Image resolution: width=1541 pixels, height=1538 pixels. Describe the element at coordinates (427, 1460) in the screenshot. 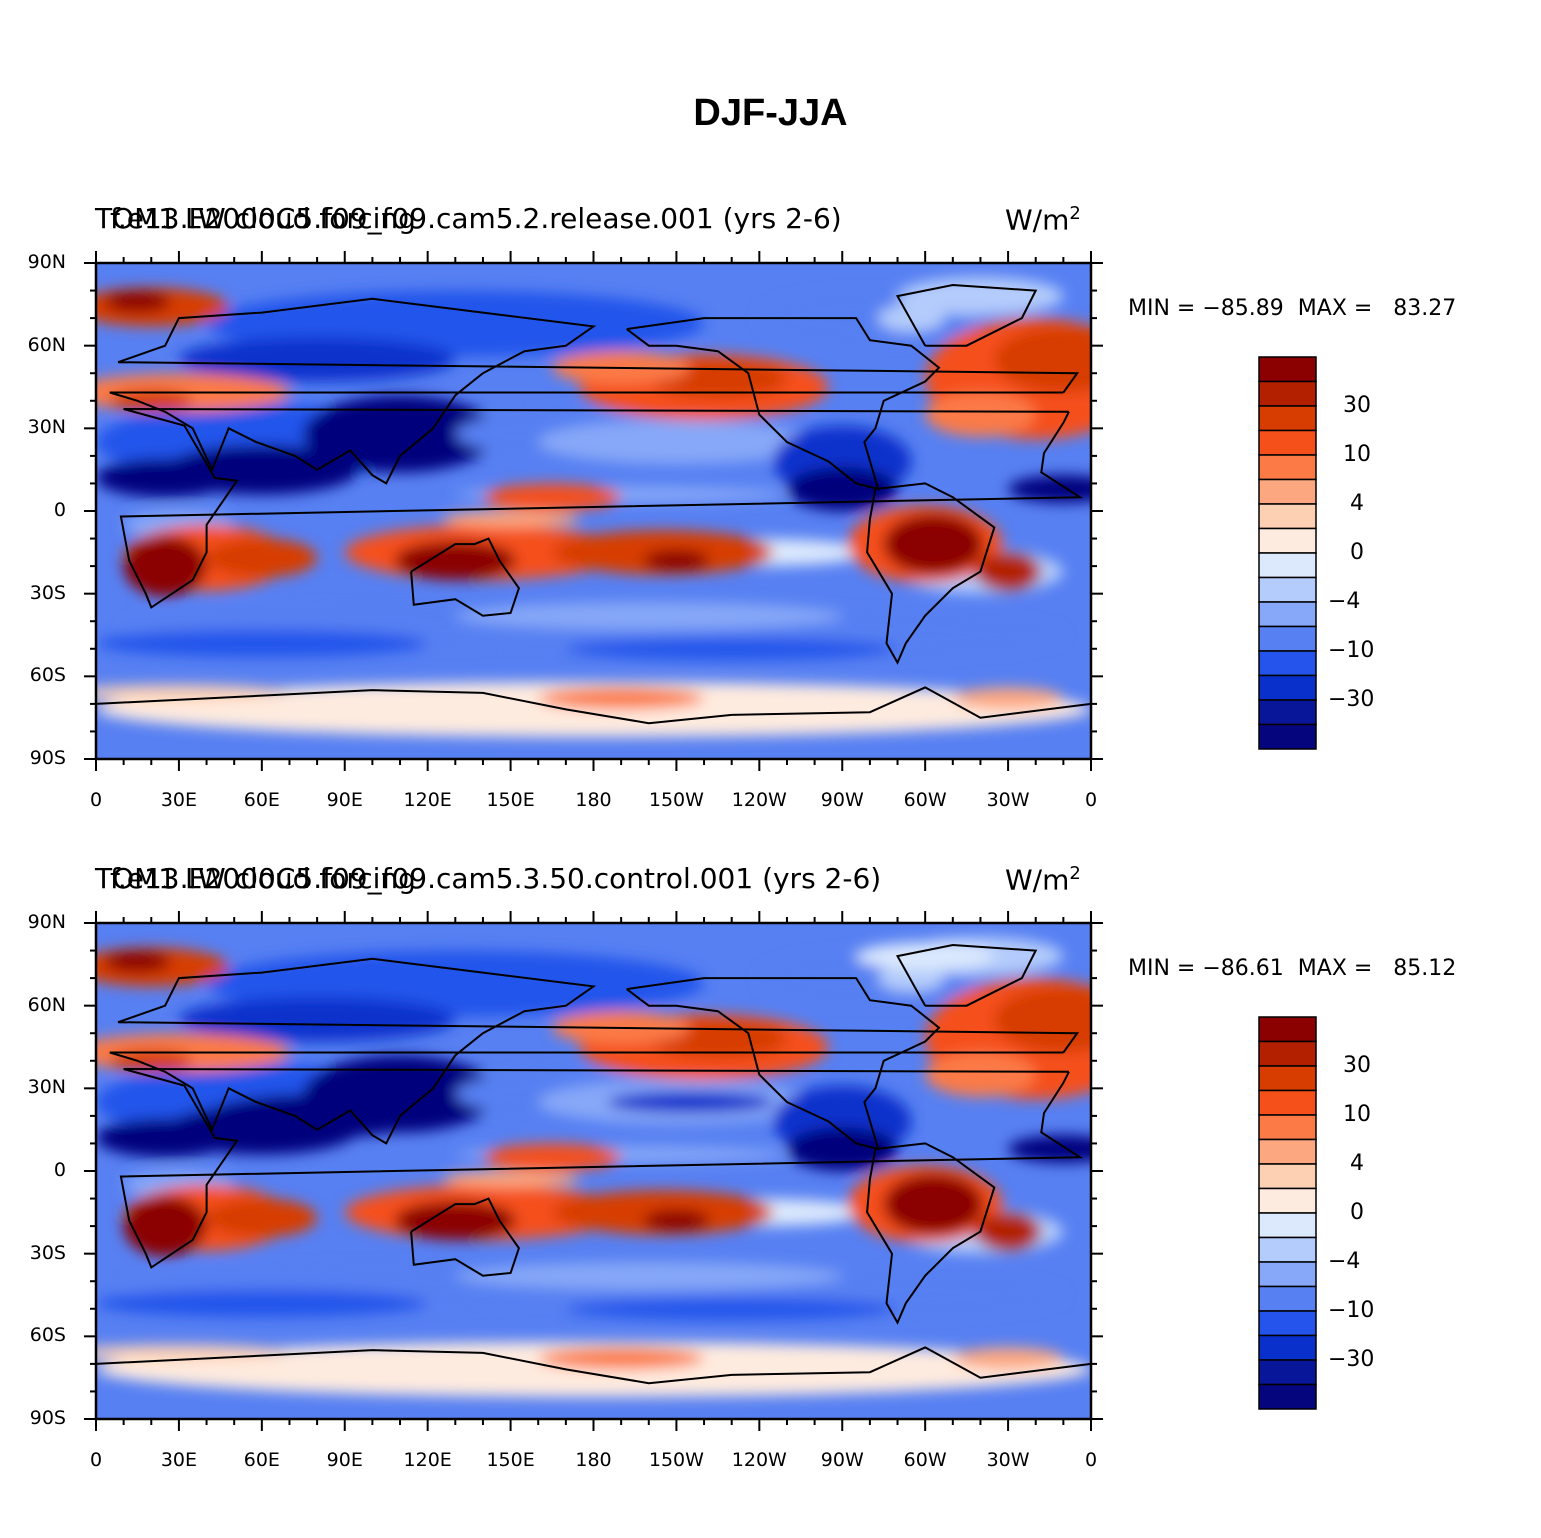

I see `lon-tick-label: 120E` at that location.